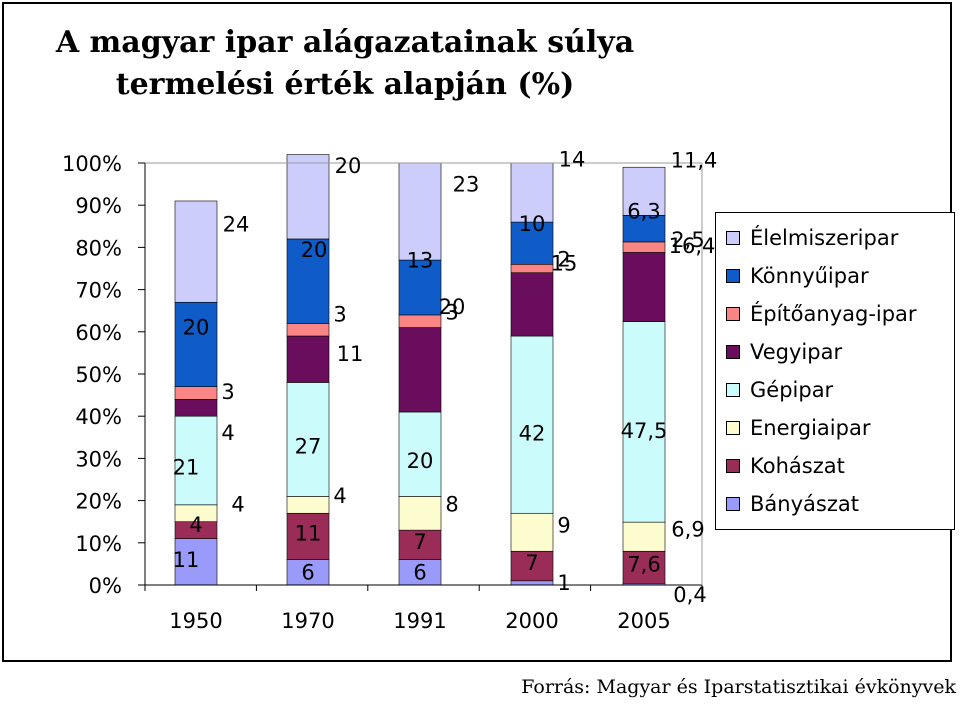 The height and width of the screenshot is (706, 960). I want to click on data-label-konnyuipar-1950: 20, so click(196, 327).